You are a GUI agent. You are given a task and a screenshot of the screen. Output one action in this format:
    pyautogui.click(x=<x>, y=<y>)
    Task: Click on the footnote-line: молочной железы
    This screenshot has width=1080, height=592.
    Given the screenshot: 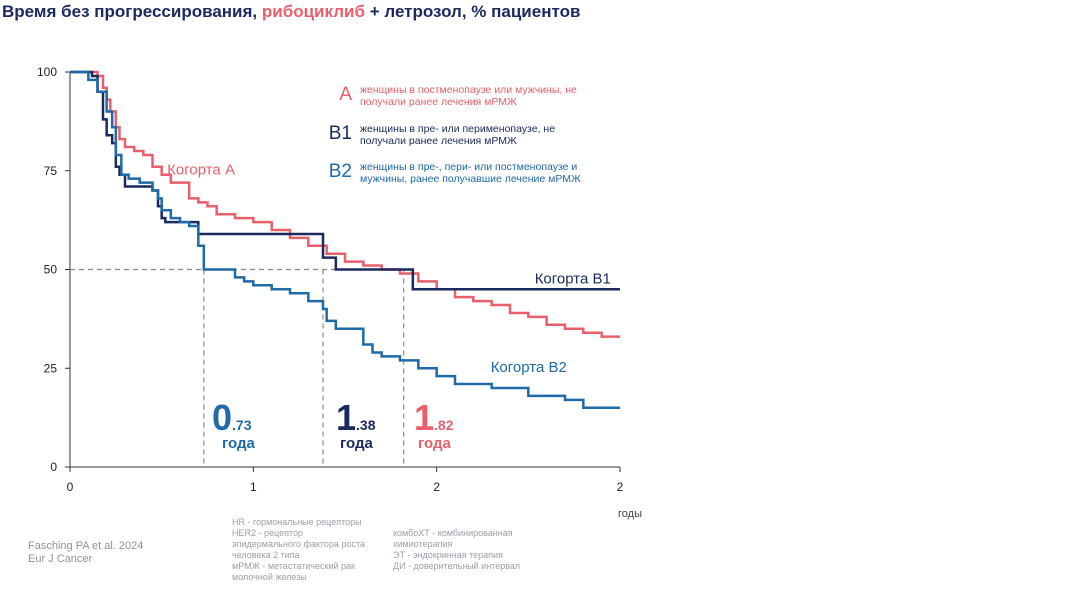 What is the action you would take?
    pyautogui.click(x=269, y=577)
    